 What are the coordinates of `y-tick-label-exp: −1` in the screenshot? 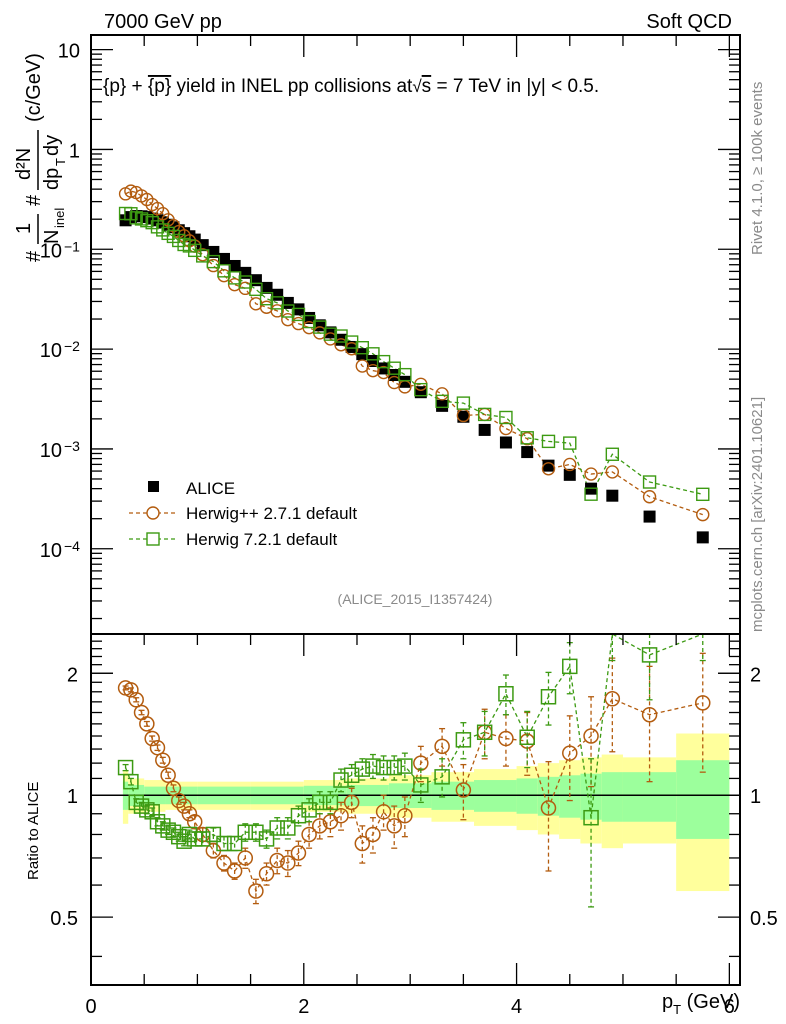 It's located at (72, 246).